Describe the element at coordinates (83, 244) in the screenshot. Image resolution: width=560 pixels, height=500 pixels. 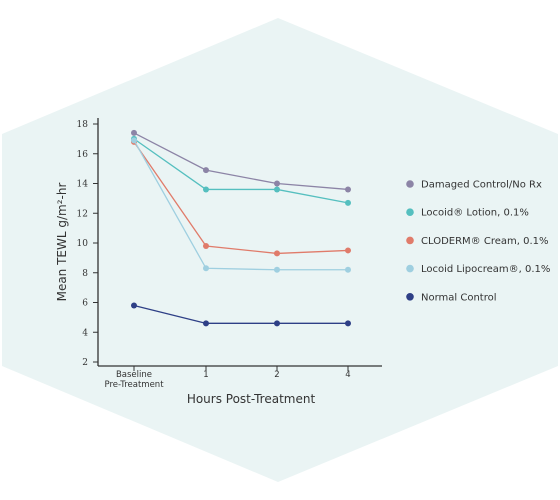
I see `y-tick-label: 10` at that location.